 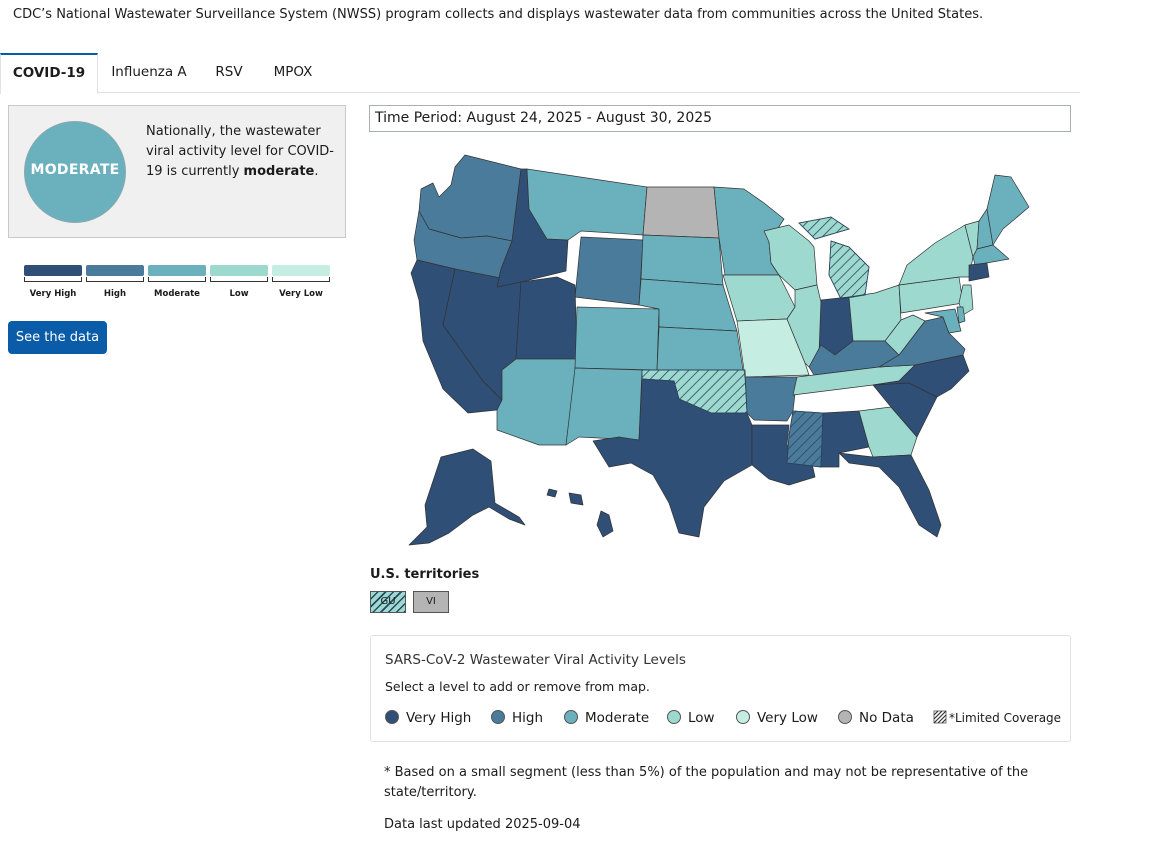 What do you see at coordinates (115, 270) in the screenshot?
I see `scale-segment-high` at bounding box center [115, 270].